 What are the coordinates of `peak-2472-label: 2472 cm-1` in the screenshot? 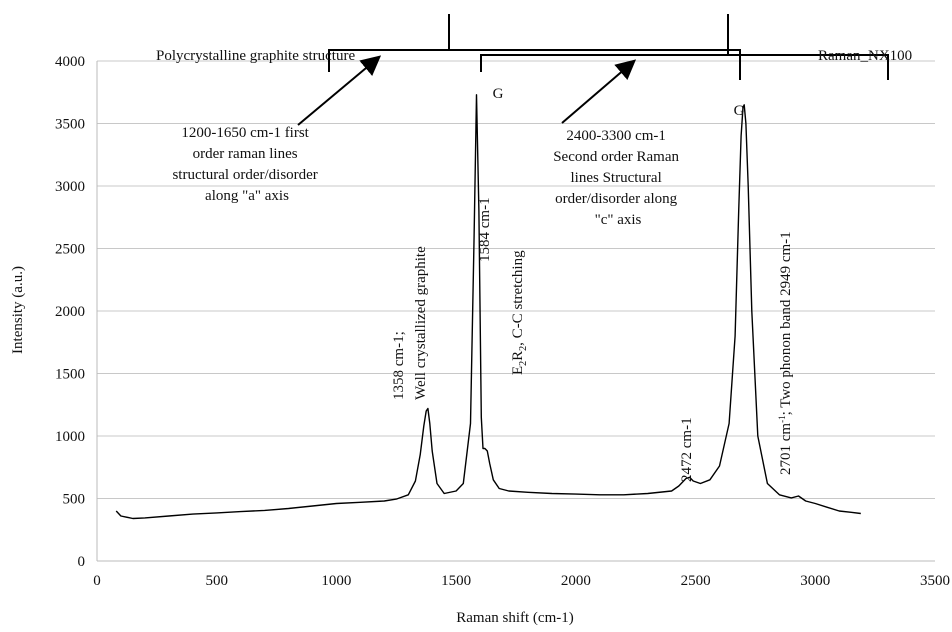 It's located at (687, 449).